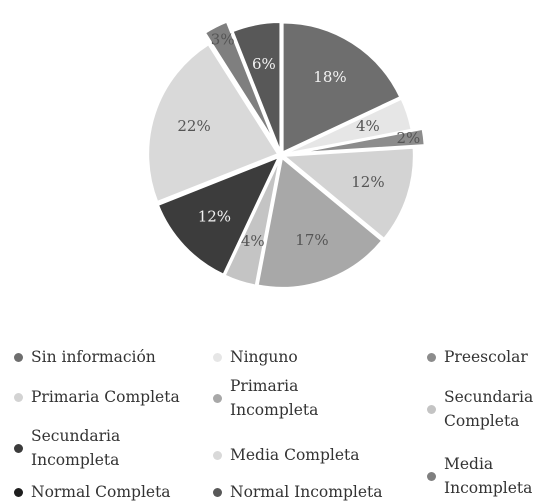  I want to click on legend-item: Primaria Incompleta, so click(281, 398).